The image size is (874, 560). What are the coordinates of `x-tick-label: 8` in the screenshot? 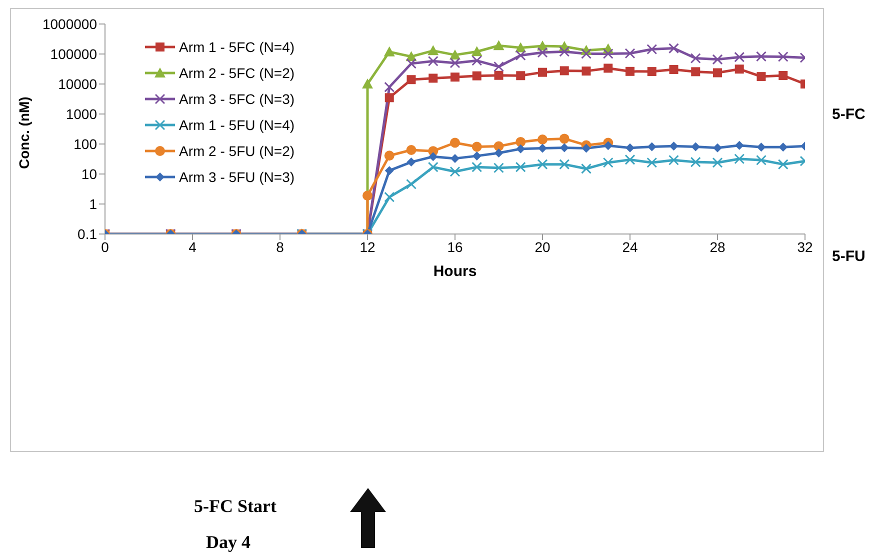 It's located at (280, 246).